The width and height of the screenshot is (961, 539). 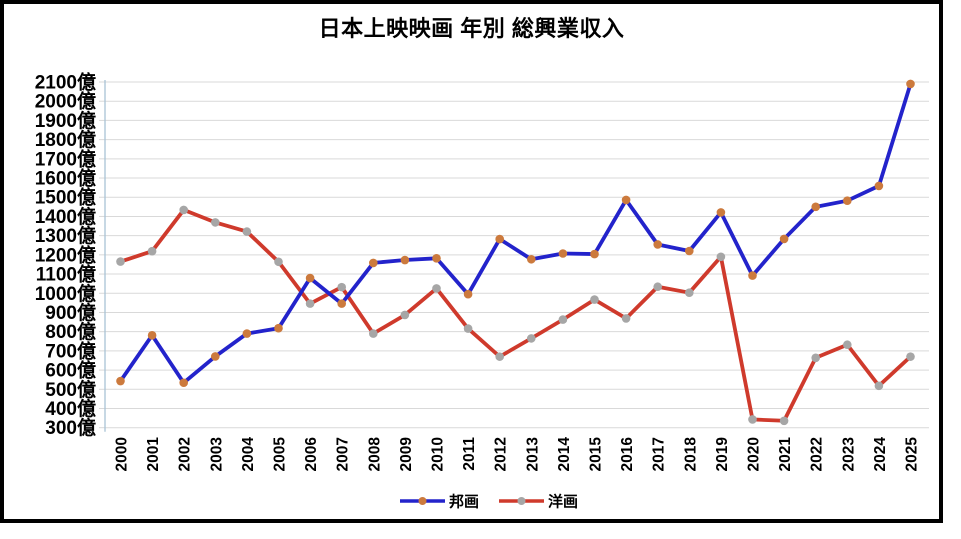 I want to click on x-axis-label: 2000, so click(x=122, y=454).